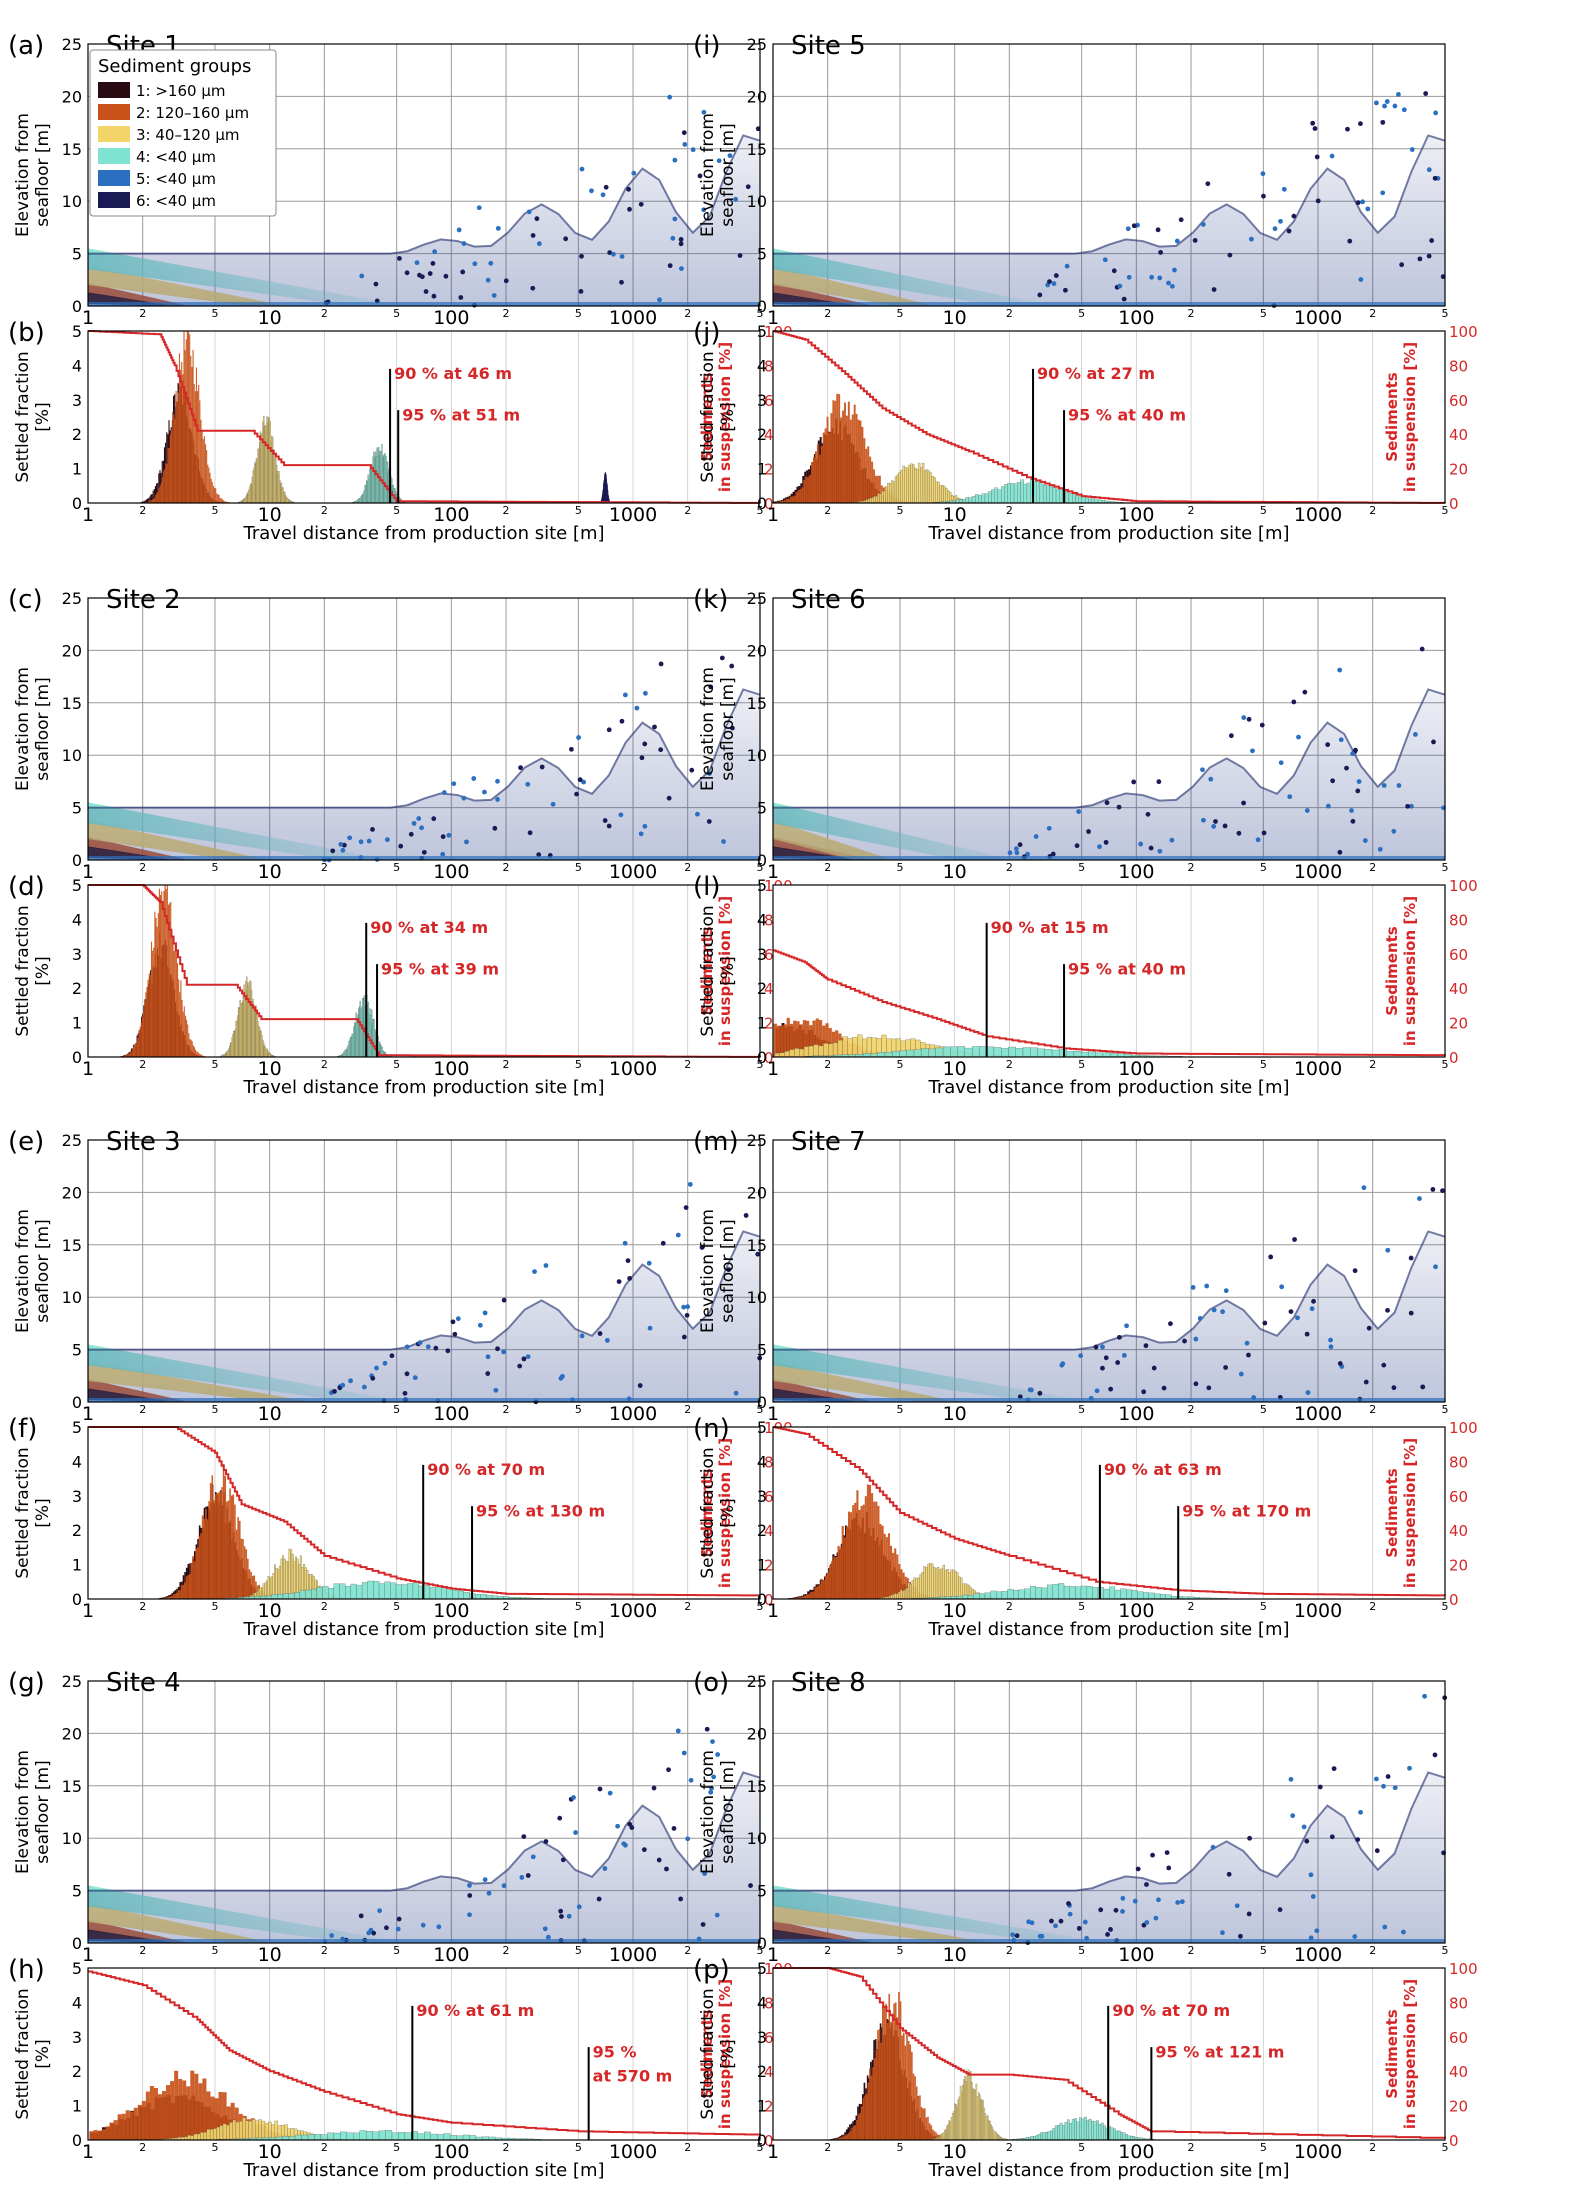 The width and height of the screenshot is (1574, 2197). What do you see at coordinates (143, 1142) in the screenshot?
I see `site-title: Site 3` at bounding box center [143, 1142].